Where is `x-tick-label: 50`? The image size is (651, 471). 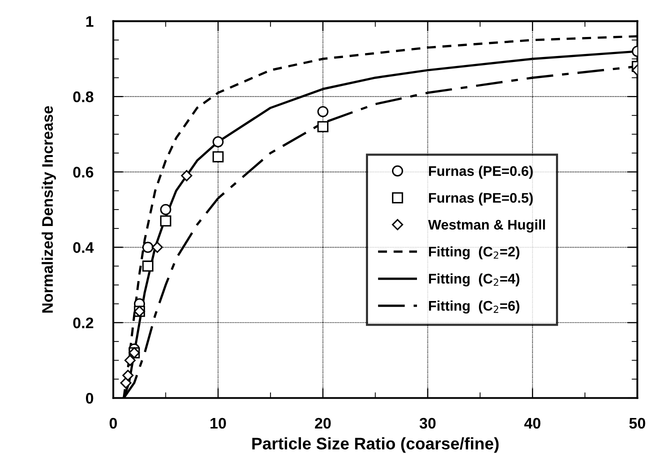 x-tick-label: 50 is located at coordinates (637, 423).